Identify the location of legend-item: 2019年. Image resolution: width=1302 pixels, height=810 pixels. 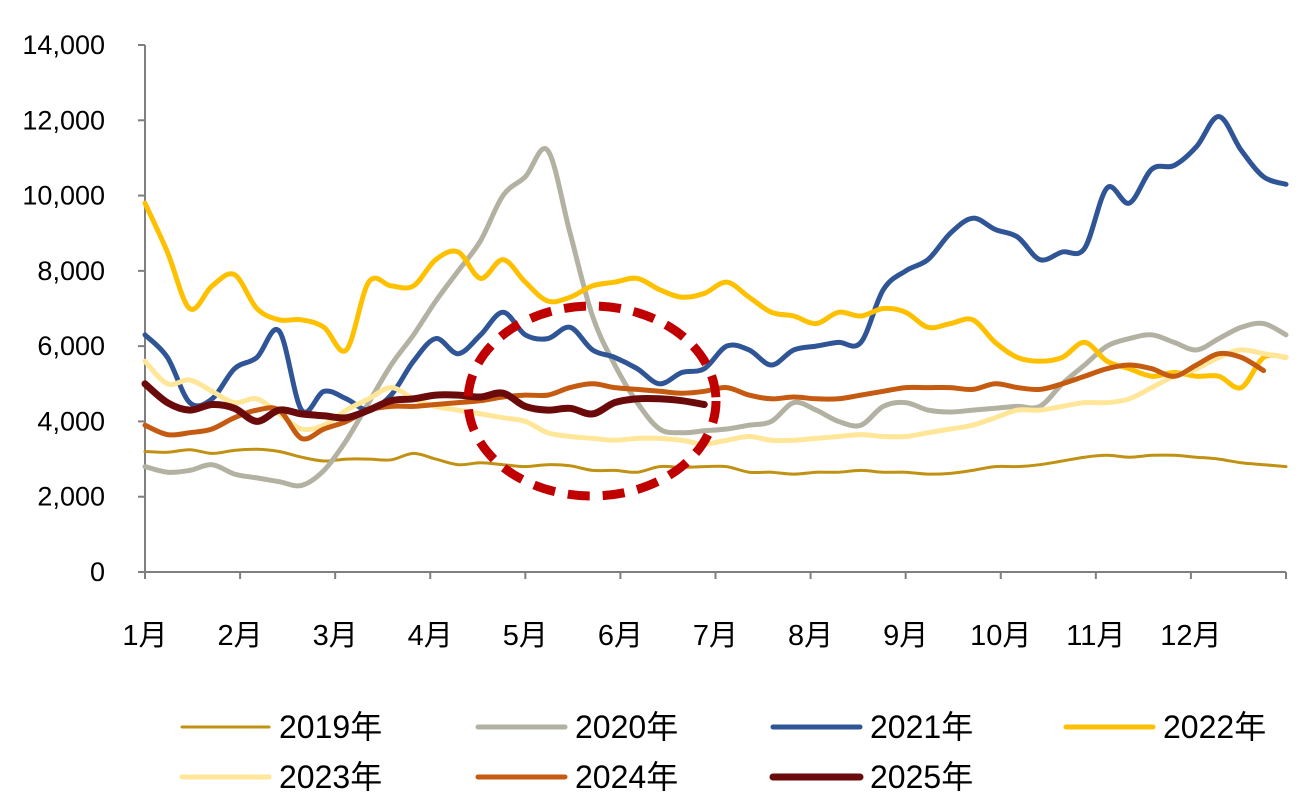
(281, 727).